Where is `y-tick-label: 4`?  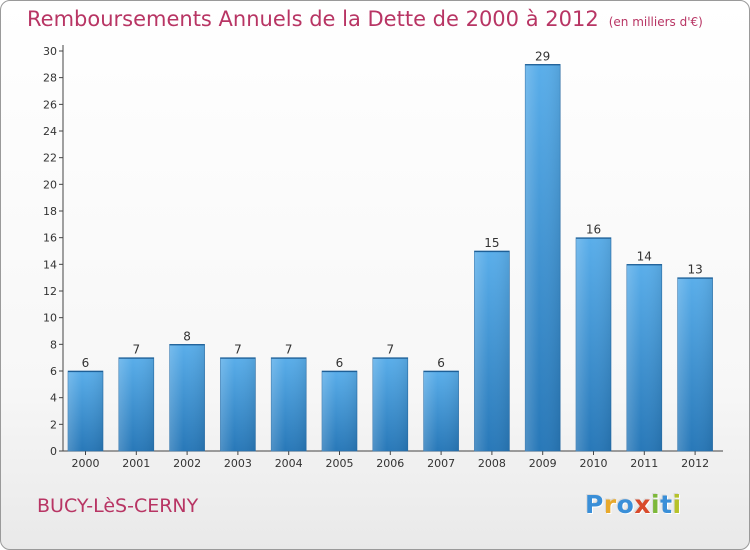
y-tick-label: 4 is located at coordinates (53, 398).